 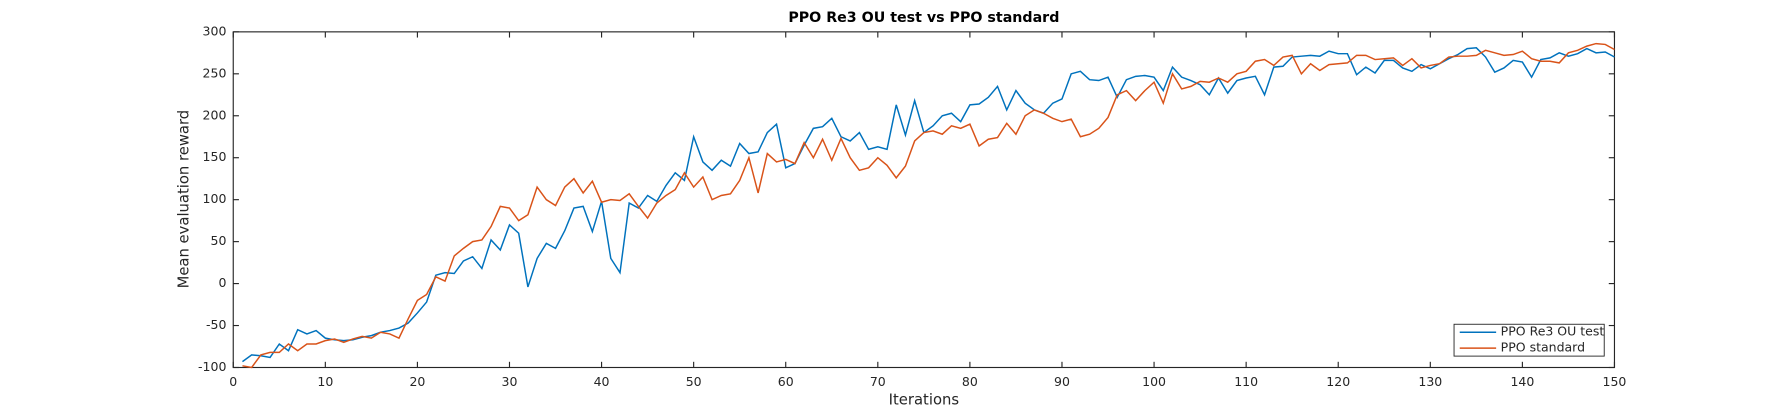 What do you see at coordinates (222, 282) in the screenshot?
I see `y-tick-label: 0` at bounding box center [222, 282].